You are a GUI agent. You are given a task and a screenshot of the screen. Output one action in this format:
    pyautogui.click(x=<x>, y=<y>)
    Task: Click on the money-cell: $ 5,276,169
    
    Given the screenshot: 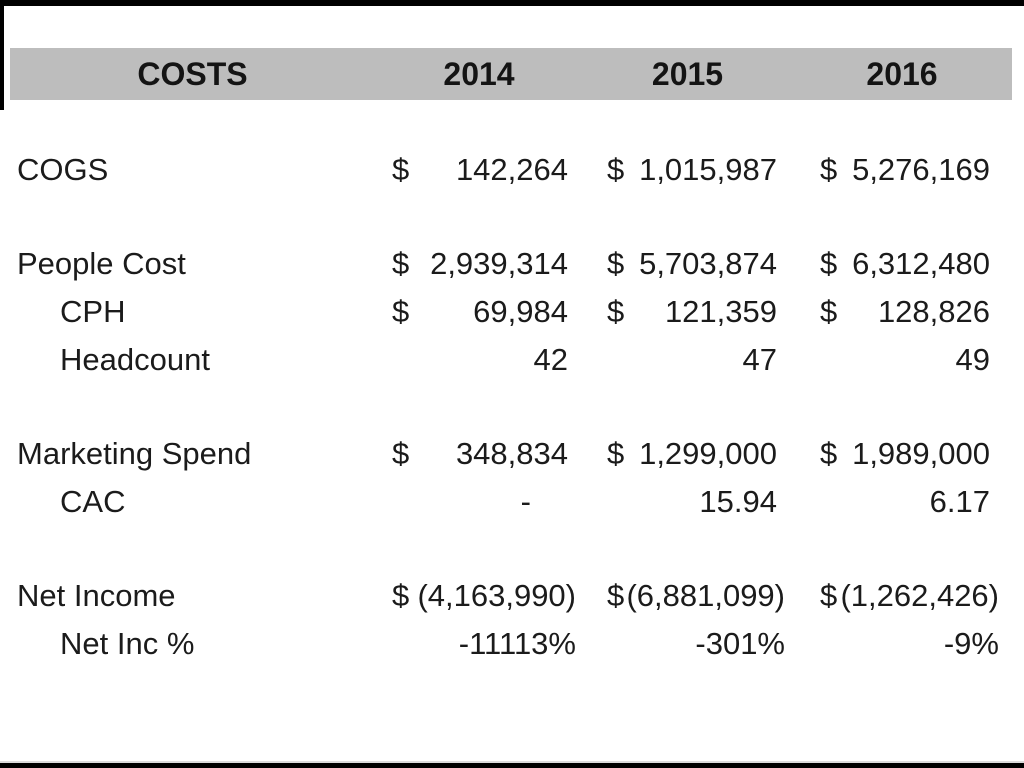 What is the action you would take?
    pyautogui.click(x=902, y=170)
    